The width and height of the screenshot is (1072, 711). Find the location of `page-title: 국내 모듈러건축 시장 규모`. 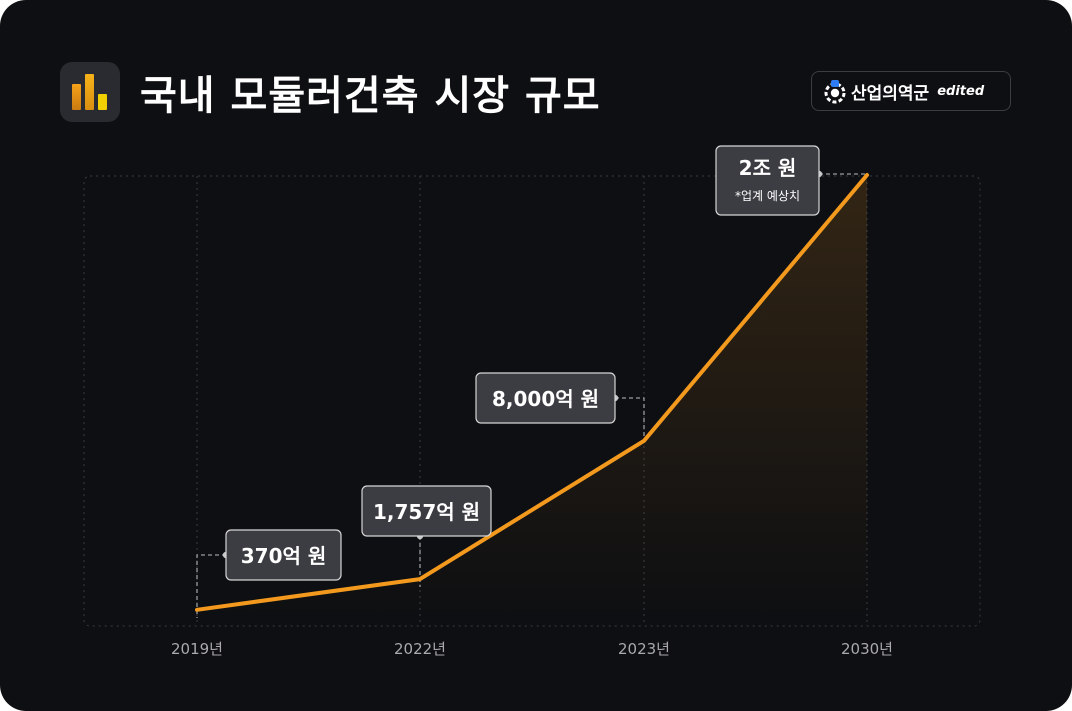

page-title: 국내 모듈러건축 시장 규모 is located at coordinates (370, 96).